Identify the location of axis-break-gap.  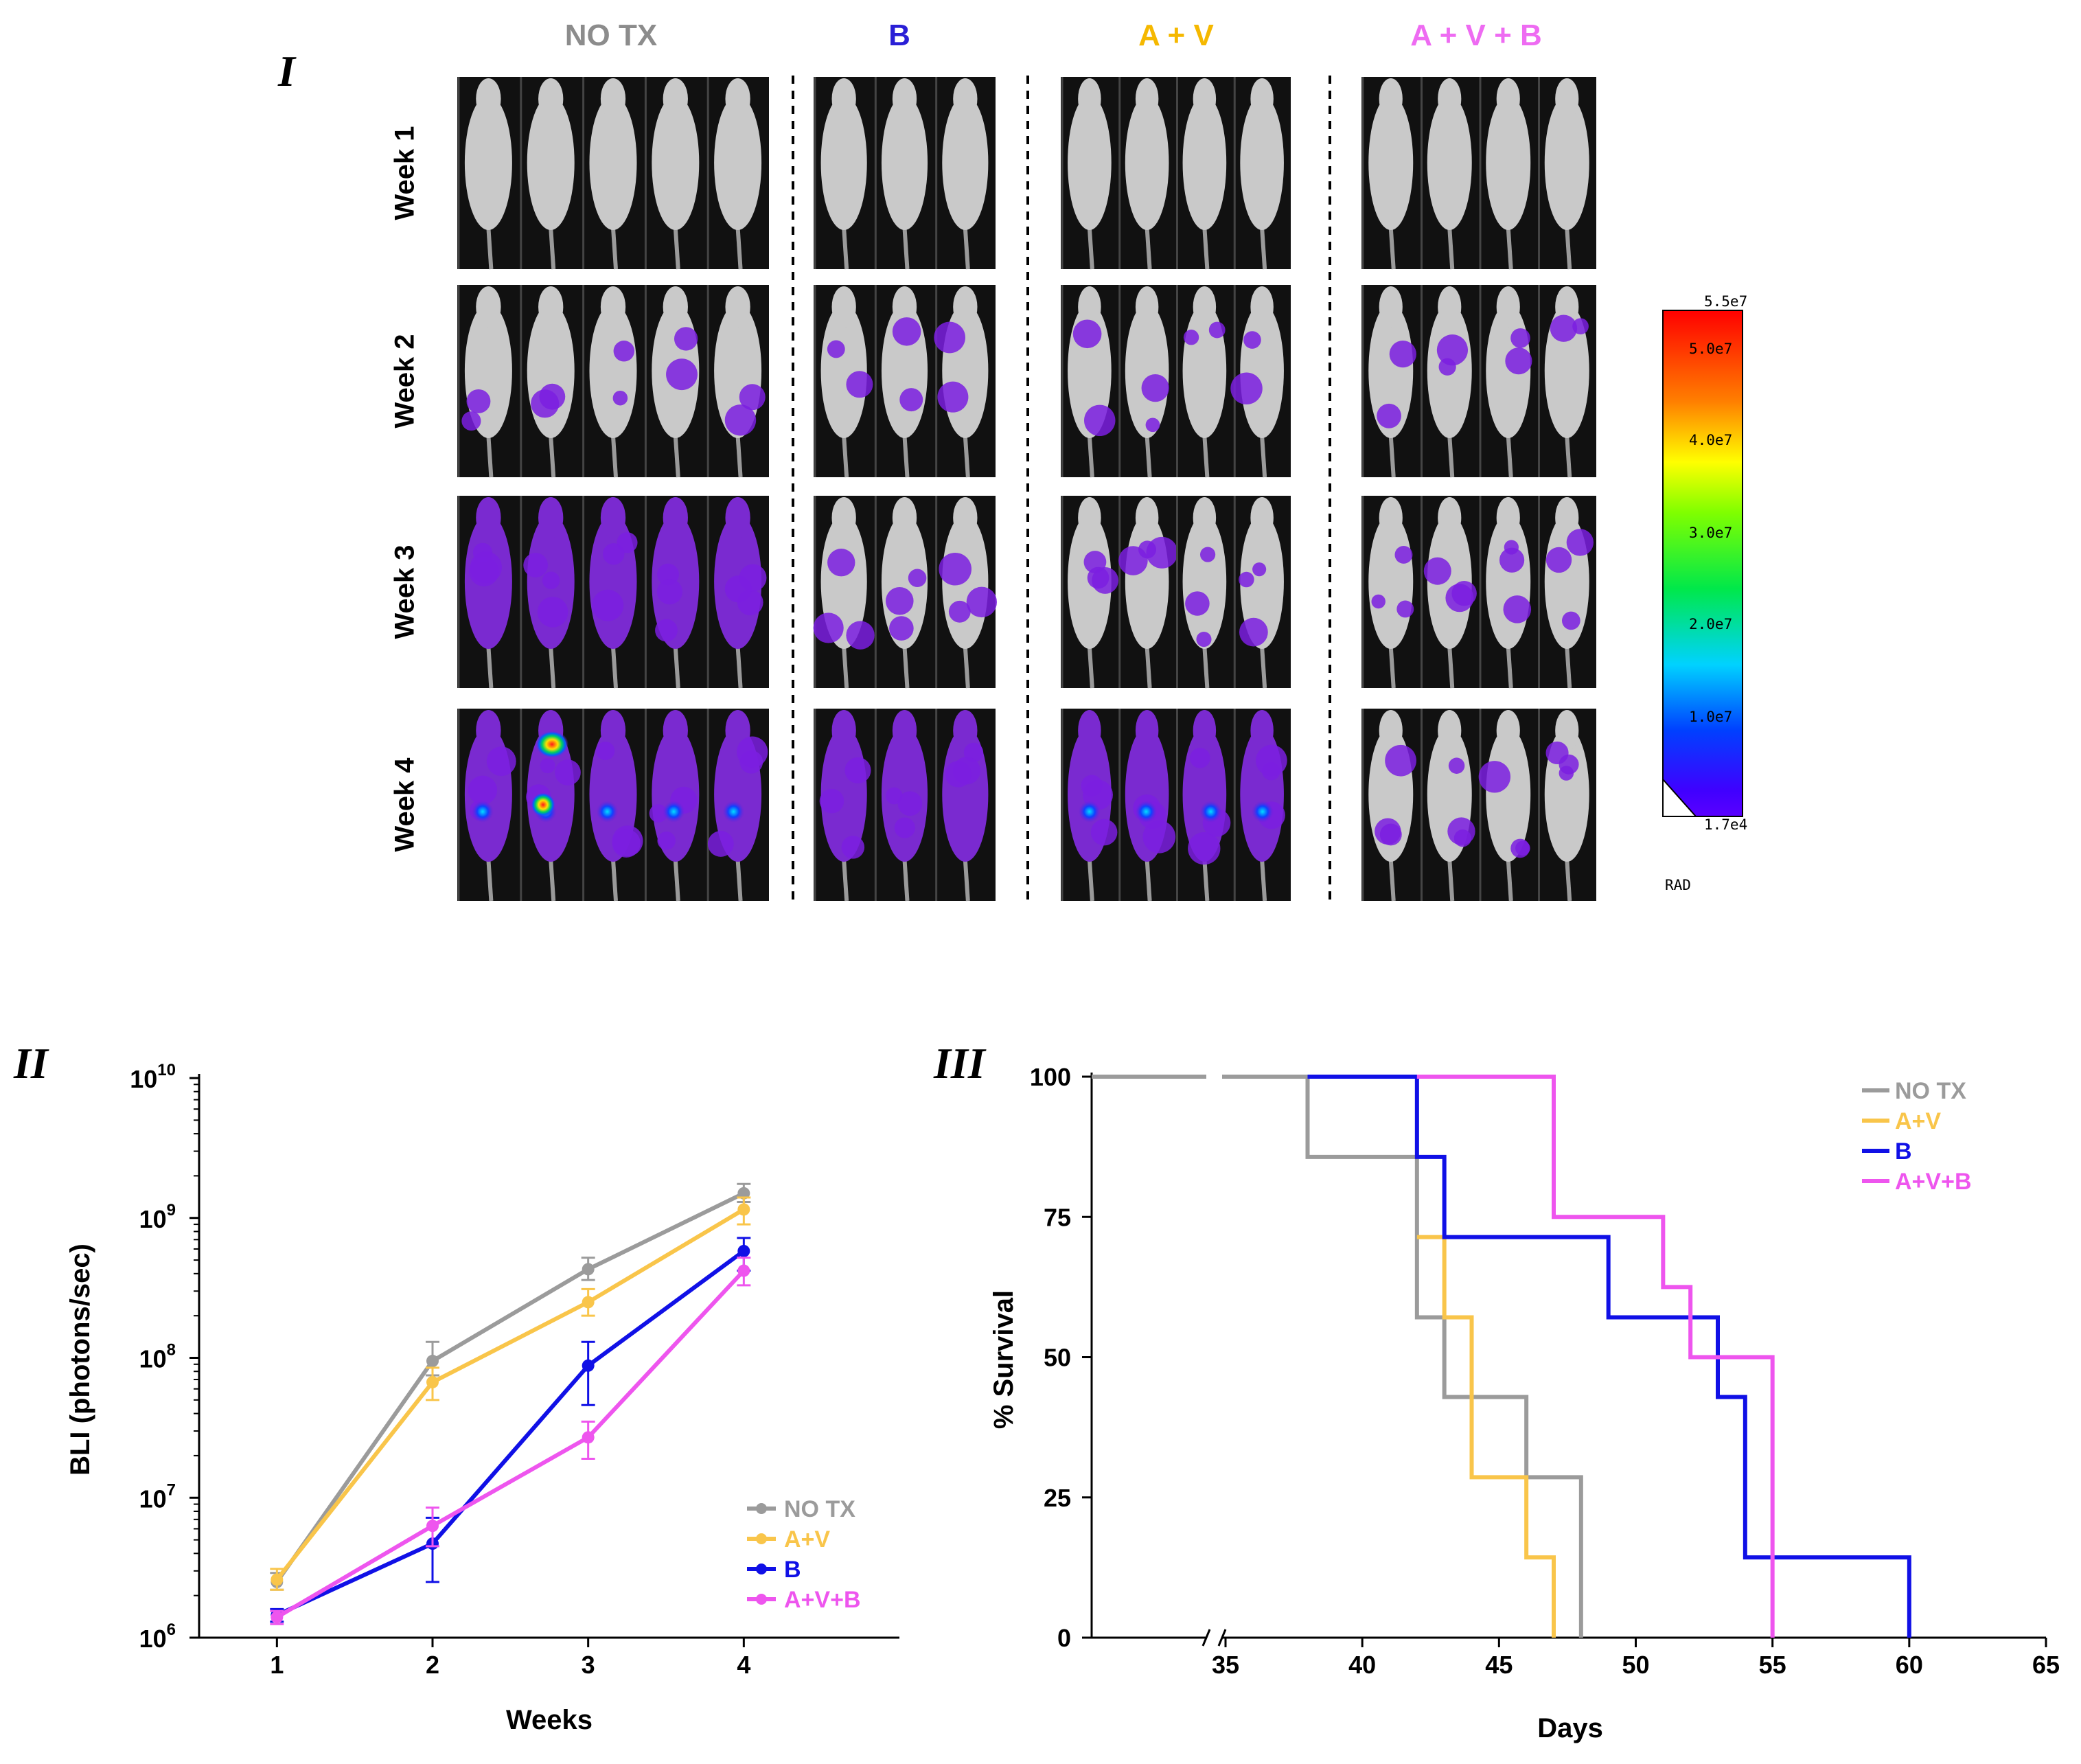
(1214, 1076).